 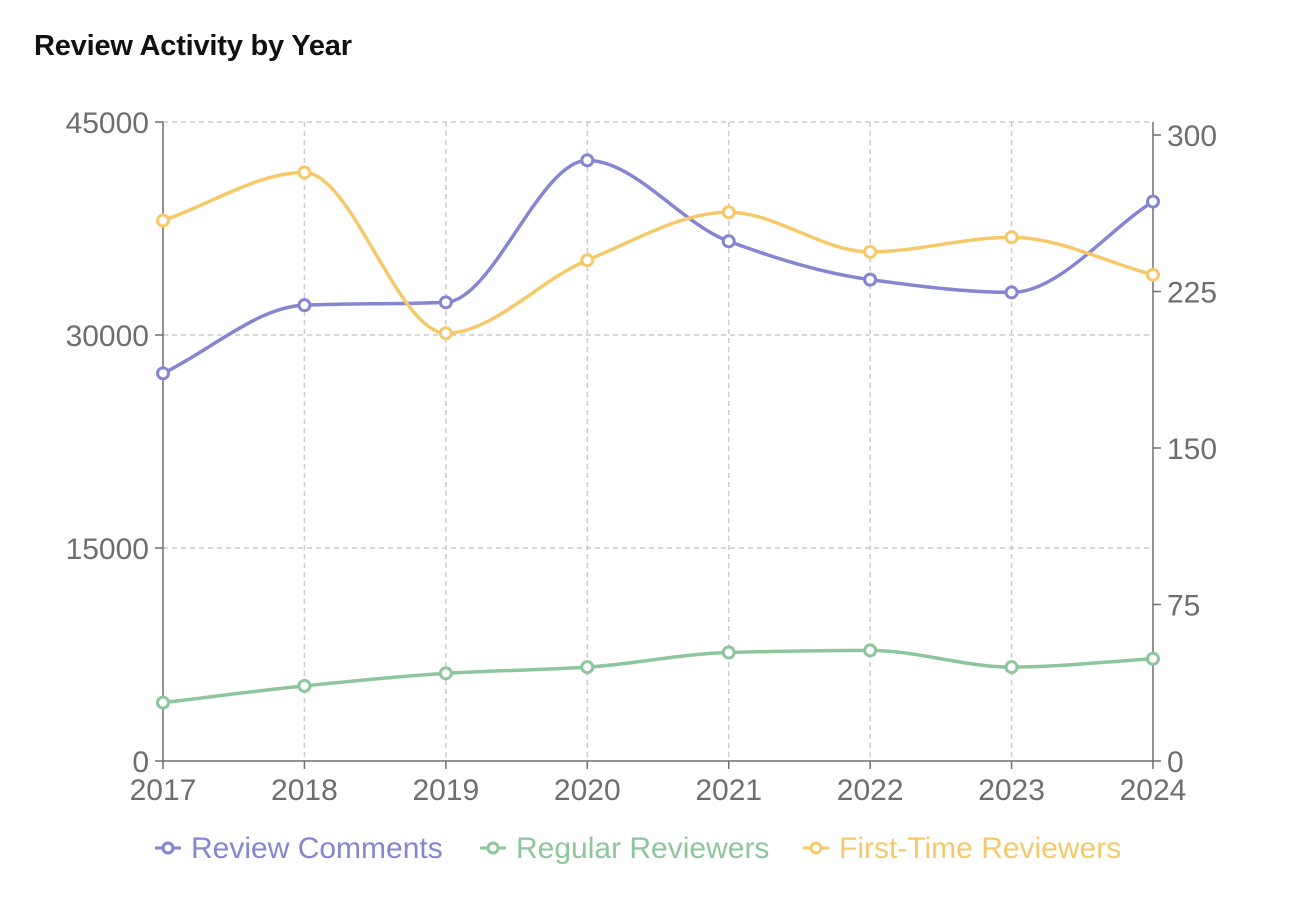 I want to click on series-regular-reviewers, so click(x=658, y=676).